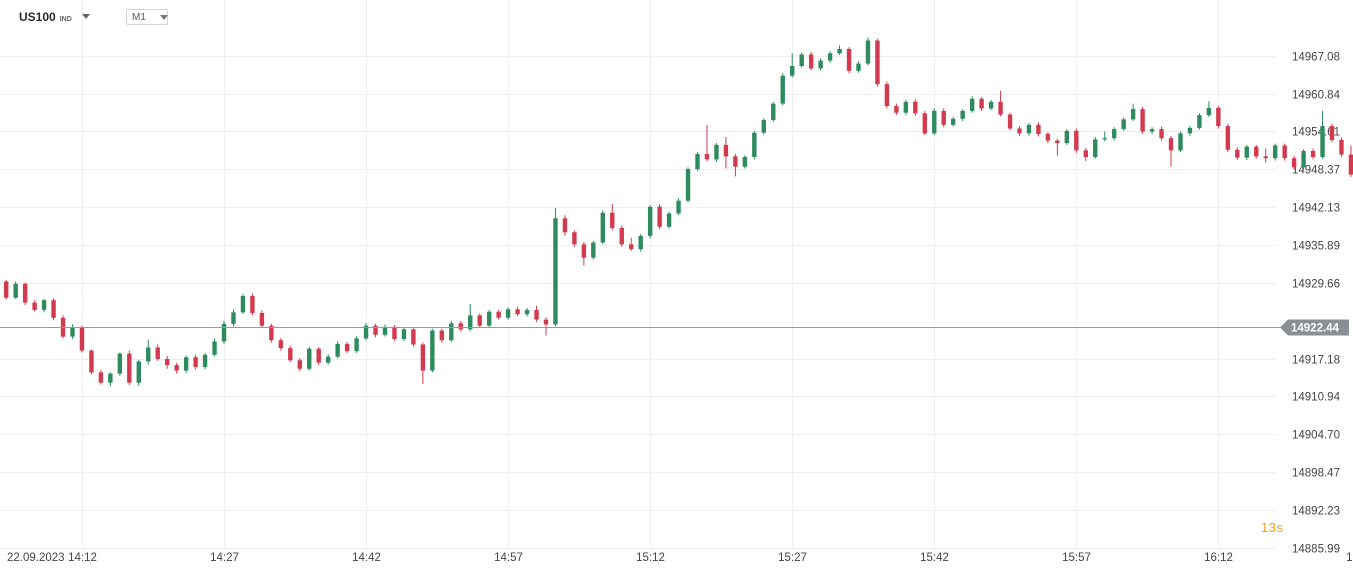 The height and width of the screenshot is (574, 1353). Describe the element at coordinates (1272, 527) in the screenshot. I see `candle-countdown: 13s` at that location.